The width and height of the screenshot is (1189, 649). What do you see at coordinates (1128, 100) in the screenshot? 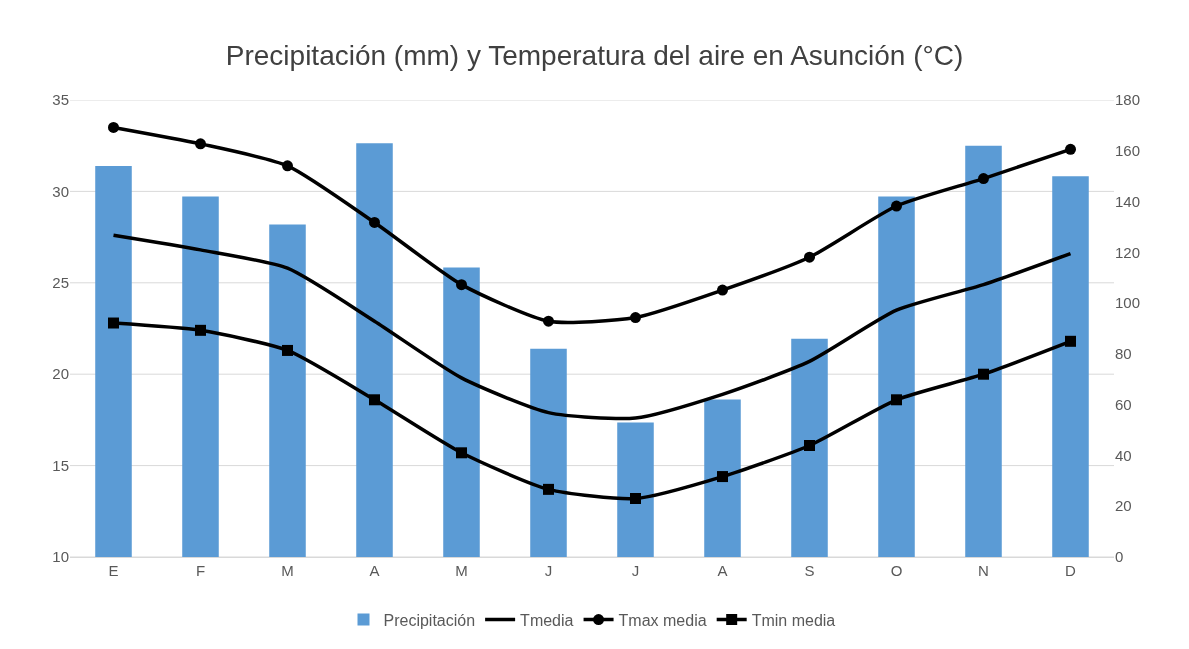
I see `y2-tick-label: 180` at bounding box center [1128, 100].